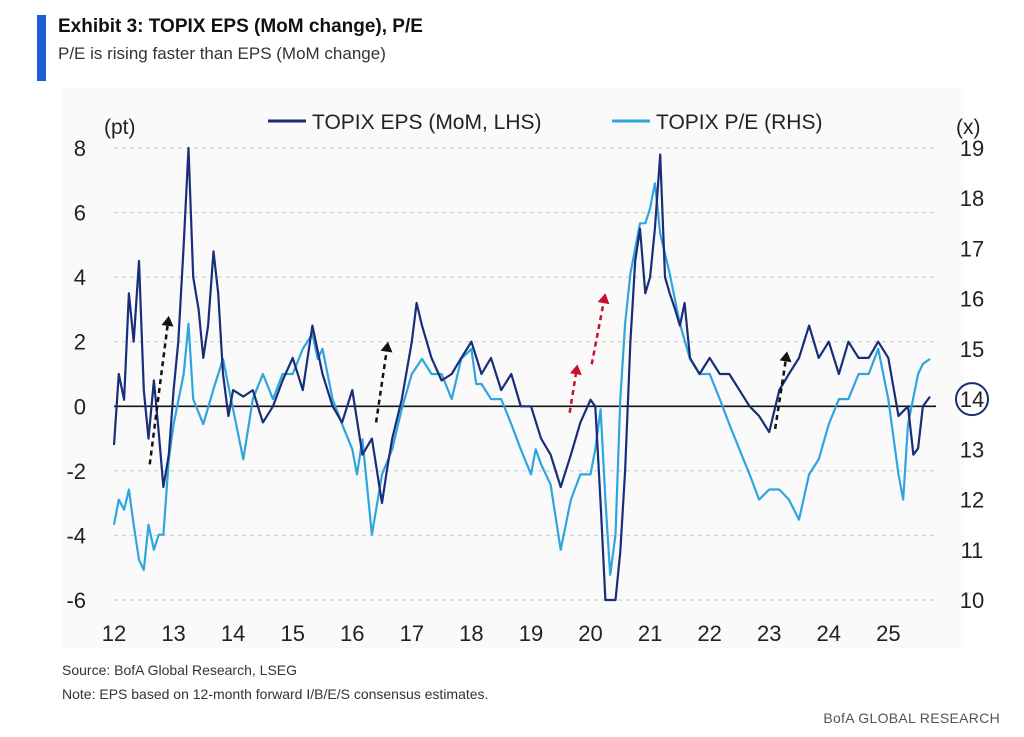  What do you see at coordinates (531, 633) in the screenshot?
I see `x-tick-label: 19` at bounding box center [531, 633].